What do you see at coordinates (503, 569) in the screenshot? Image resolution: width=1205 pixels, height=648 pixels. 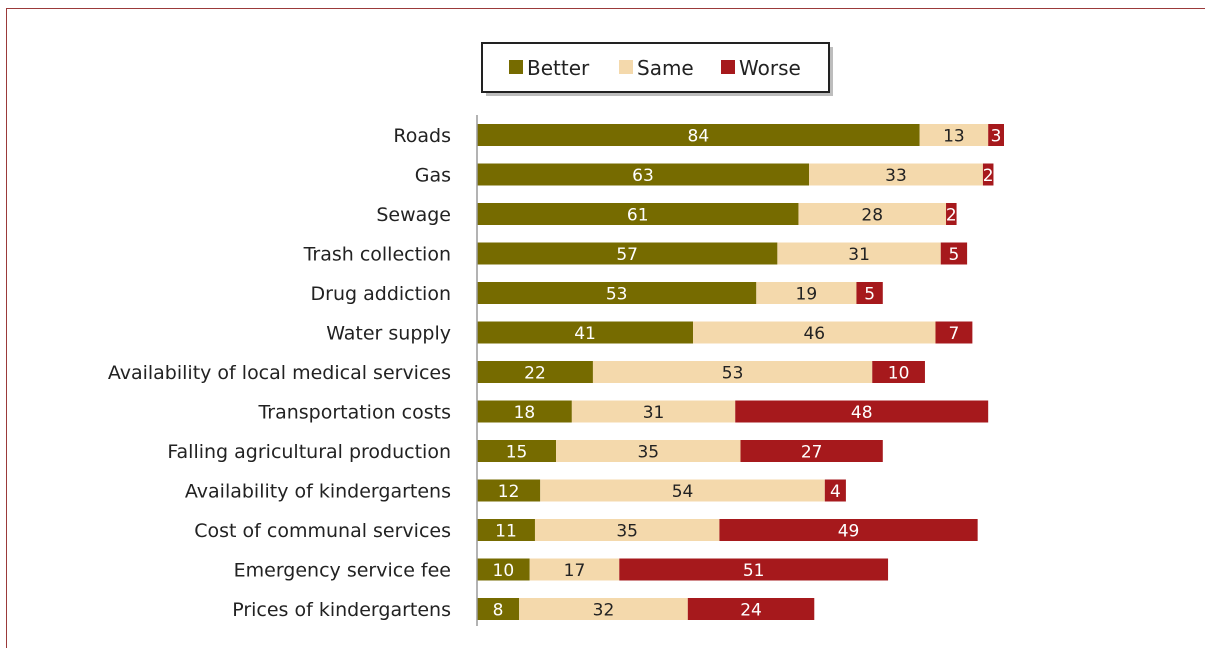 I see `bar-better-emergency-service-fee` at bounding box center [503, 569].